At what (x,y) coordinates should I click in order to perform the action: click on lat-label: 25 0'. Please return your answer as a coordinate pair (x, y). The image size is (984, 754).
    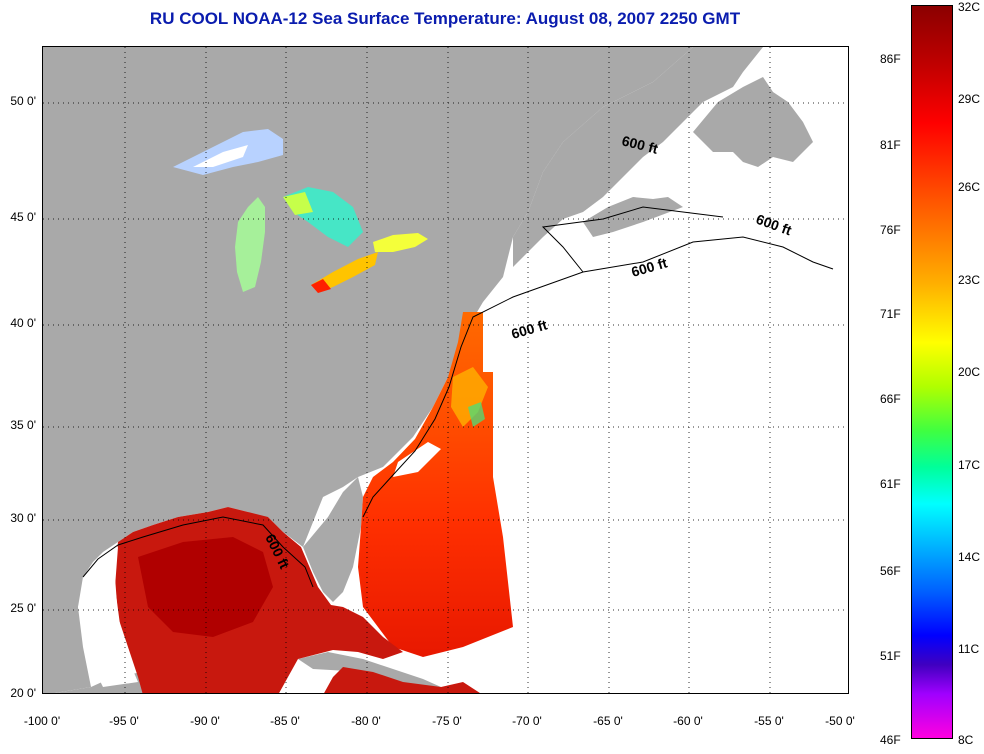
    Looking at the image, I should click on (23, 608).